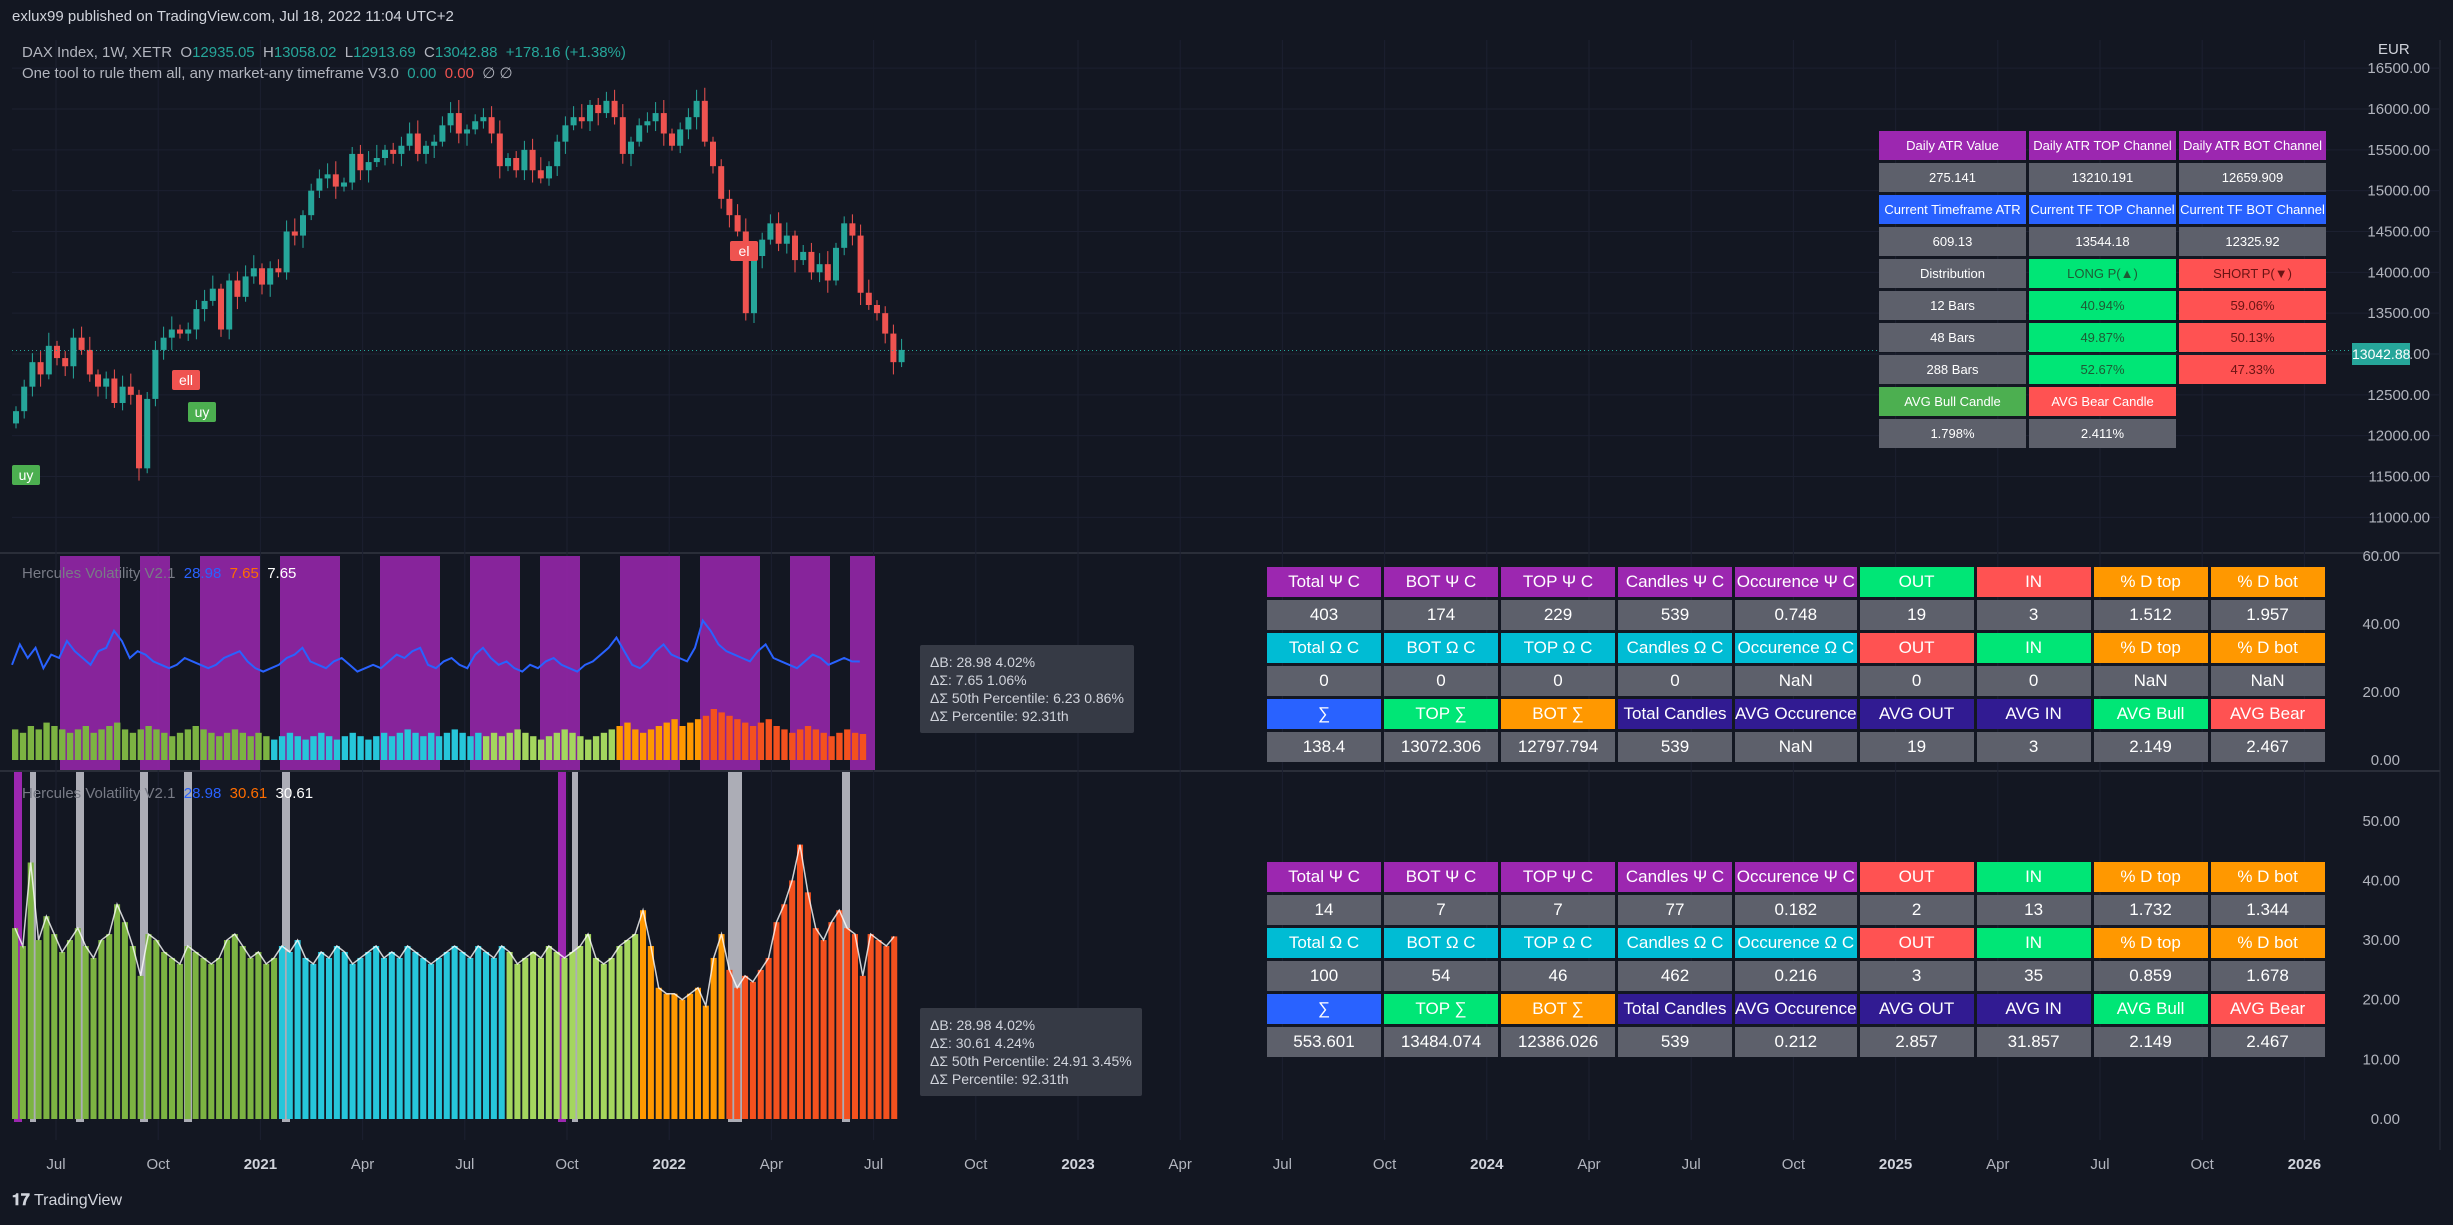 The width and height of the screenshot is (2453, 1225). I want to click on table-cell: 174, so click(1441, 615).